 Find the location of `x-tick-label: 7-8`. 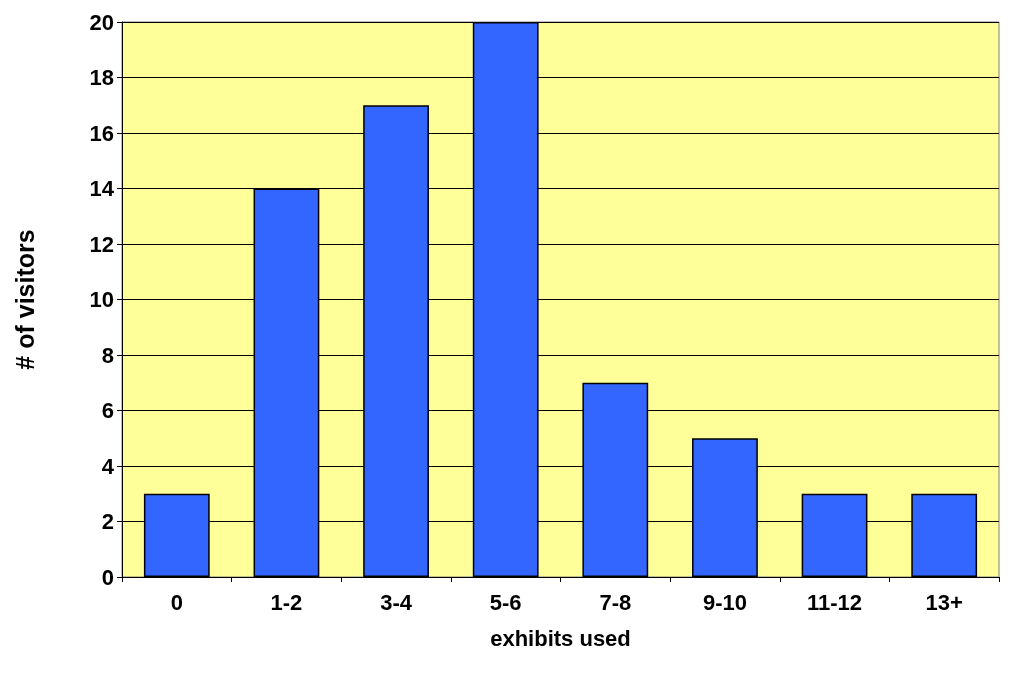

x-tick-label: 7-8 is located at coordinates (615, 602).